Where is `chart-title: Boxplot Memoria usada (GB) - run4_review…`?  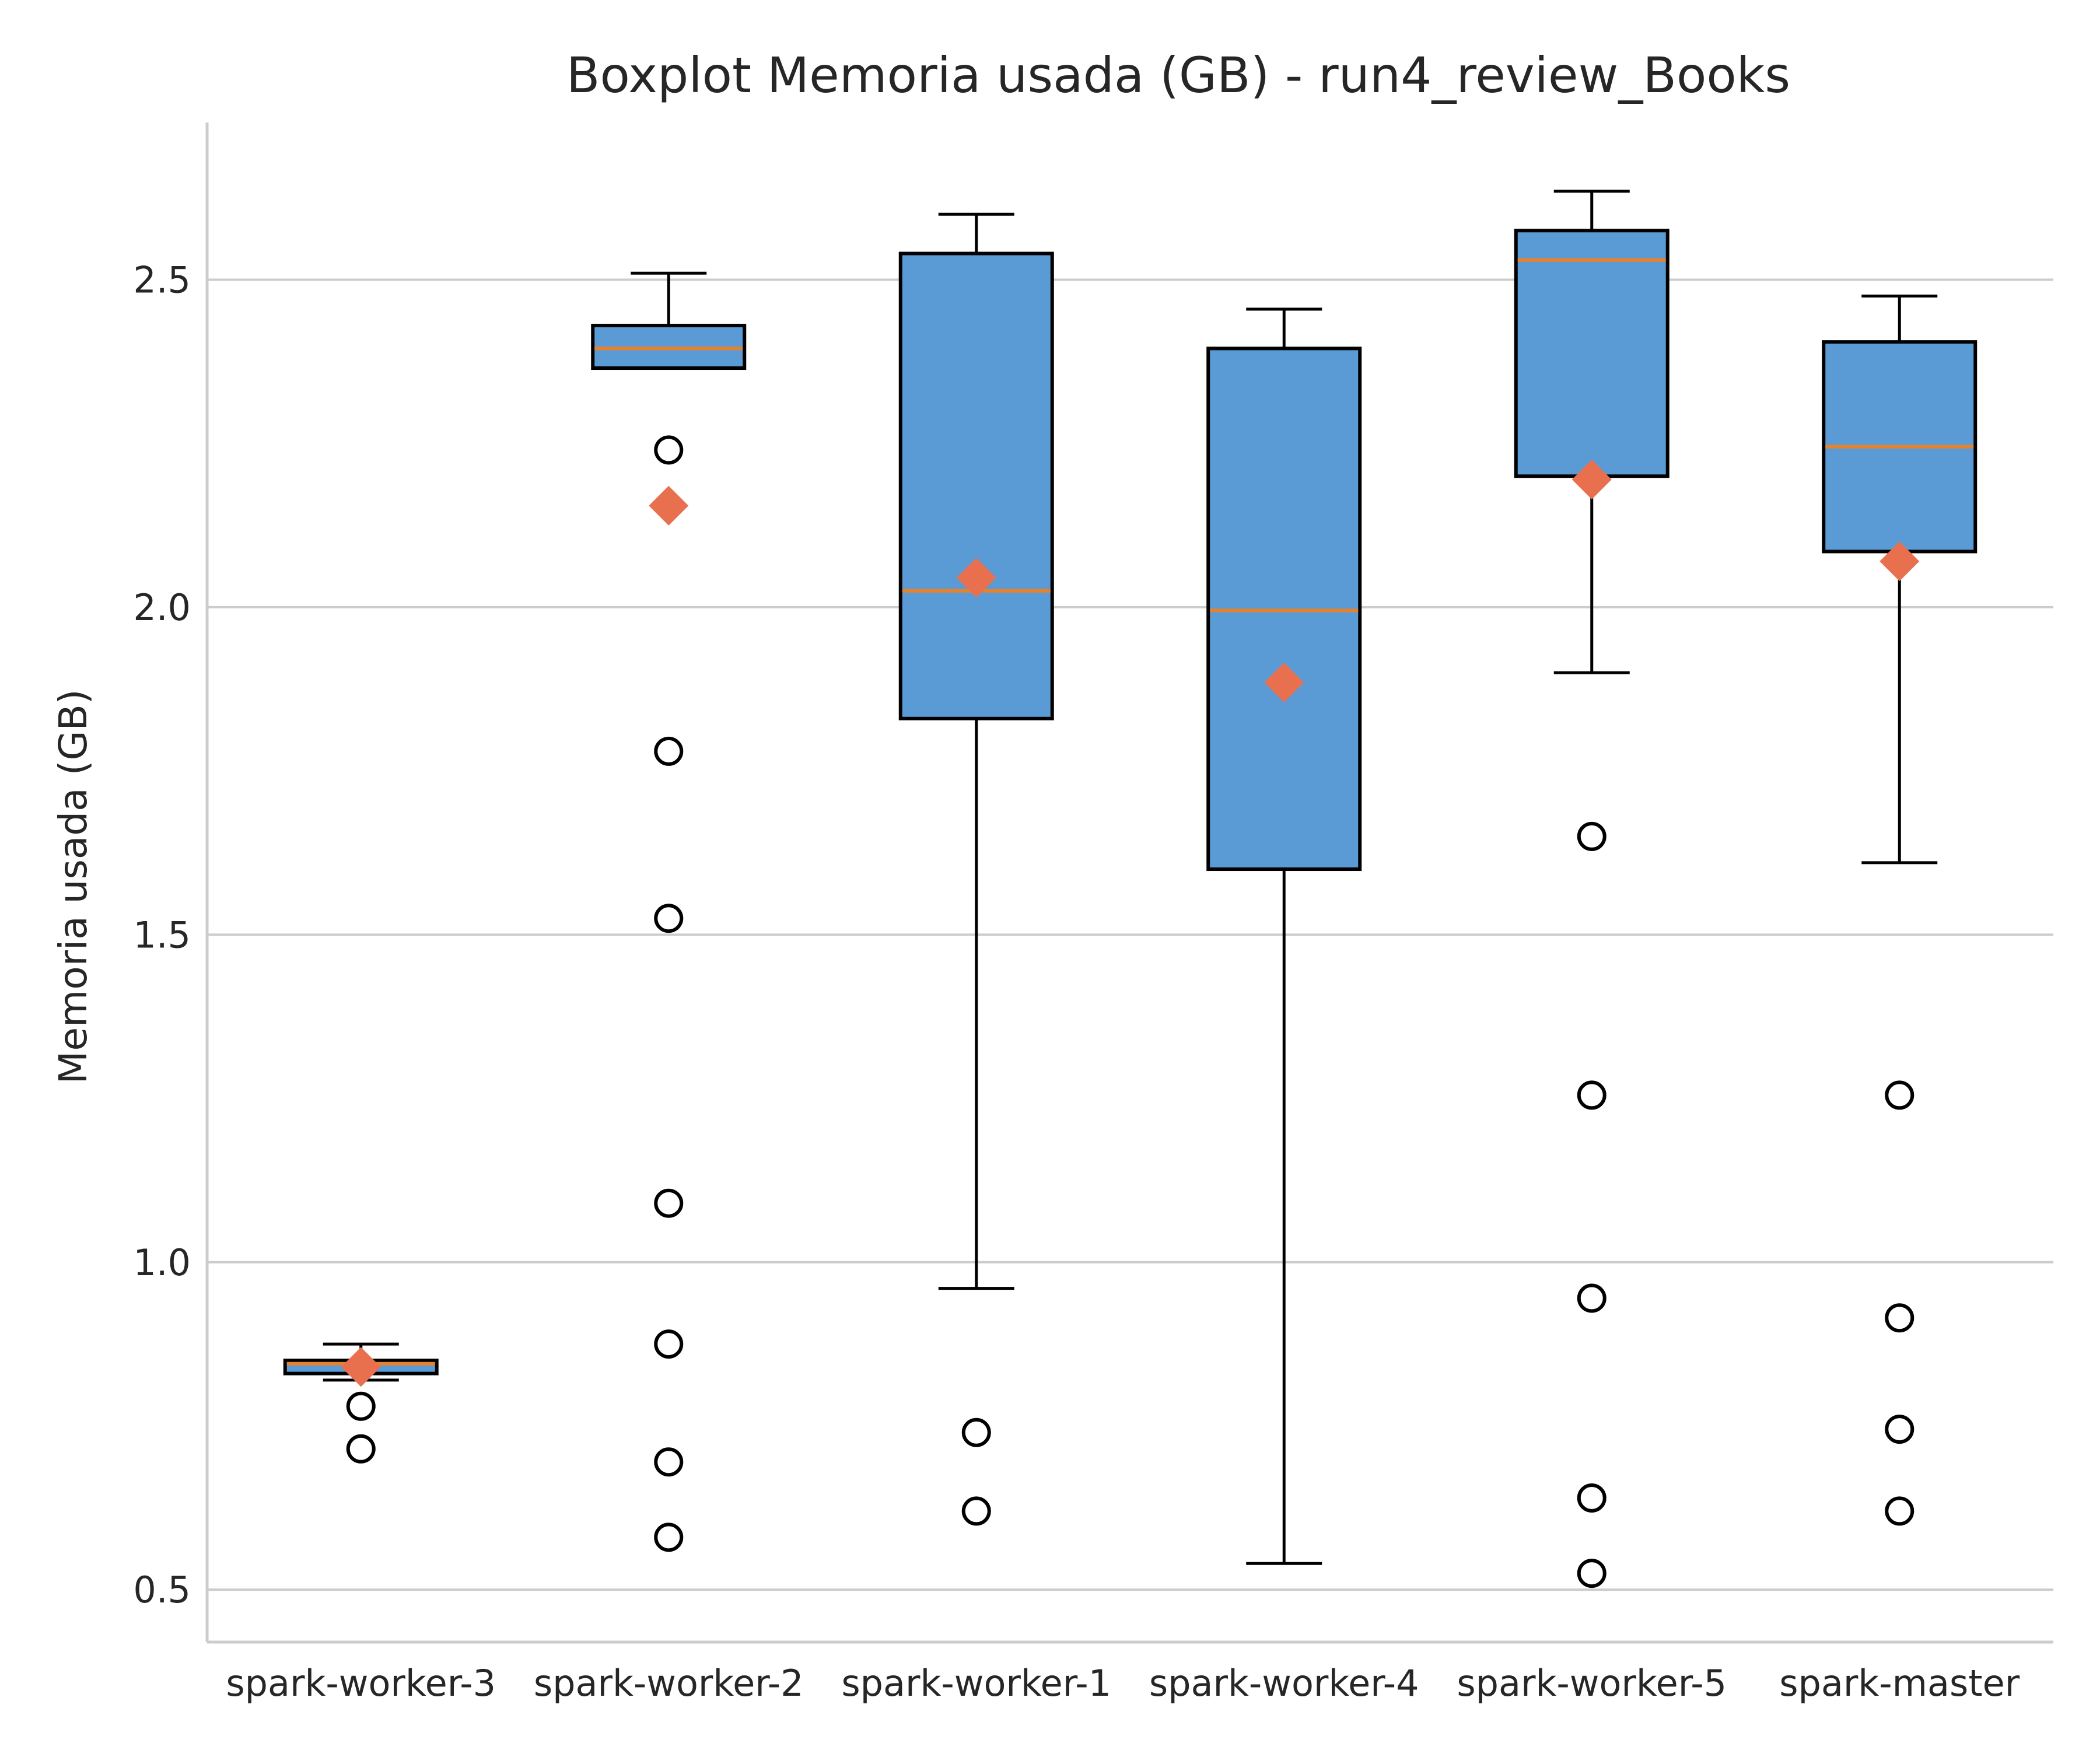 chart-title: Boxplot Memoria usada (GB) - run4_review… is located at coordinates (1178, 75).